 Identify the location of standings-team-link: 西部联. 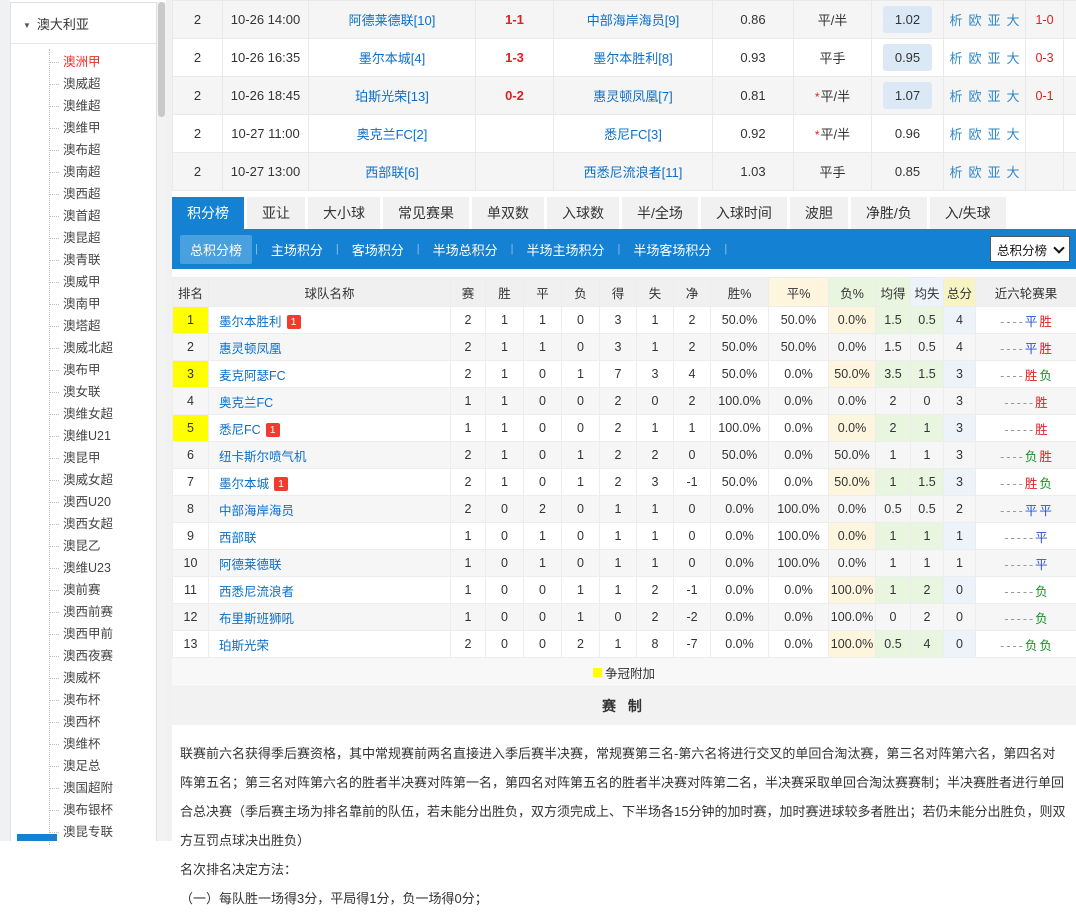
(238, 538).